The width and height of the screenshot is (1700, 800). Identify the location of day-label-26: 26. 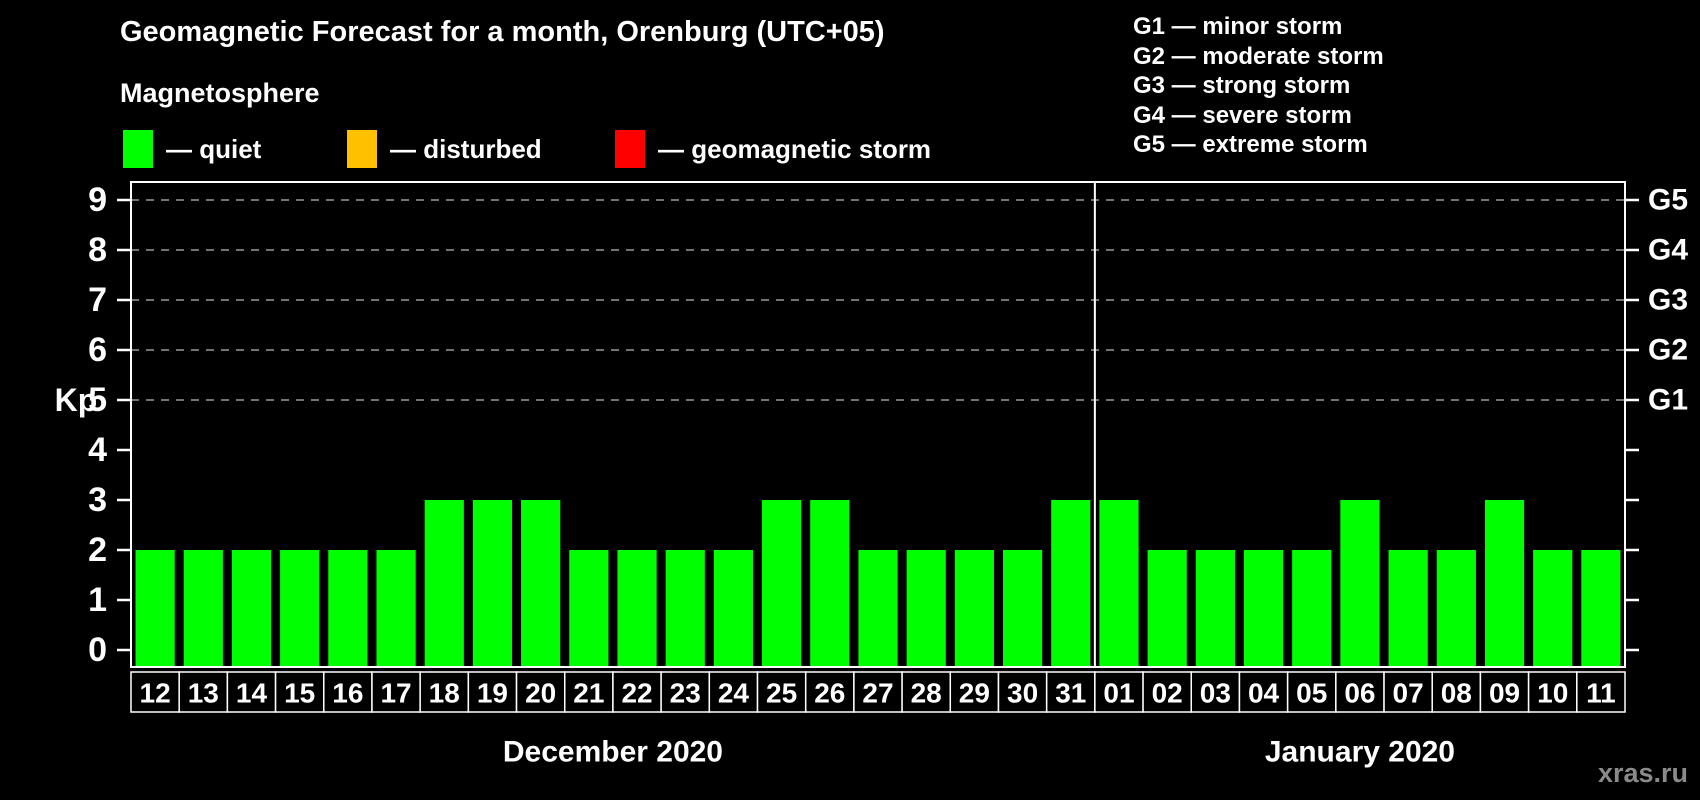
(829, 693).